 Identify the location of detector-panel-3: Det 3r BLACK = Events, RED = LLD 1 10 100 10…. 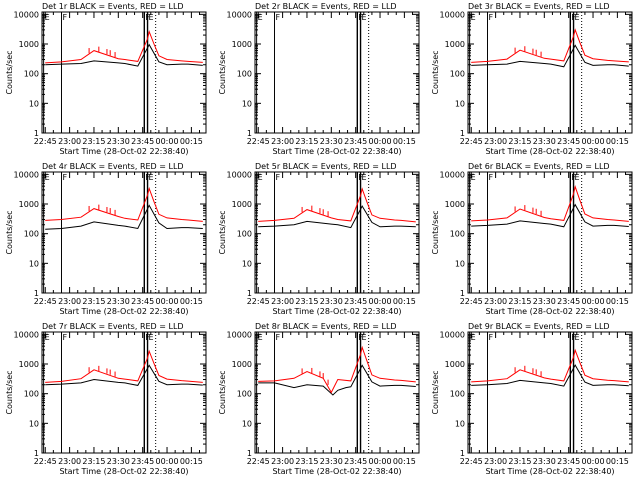
(532, 80).